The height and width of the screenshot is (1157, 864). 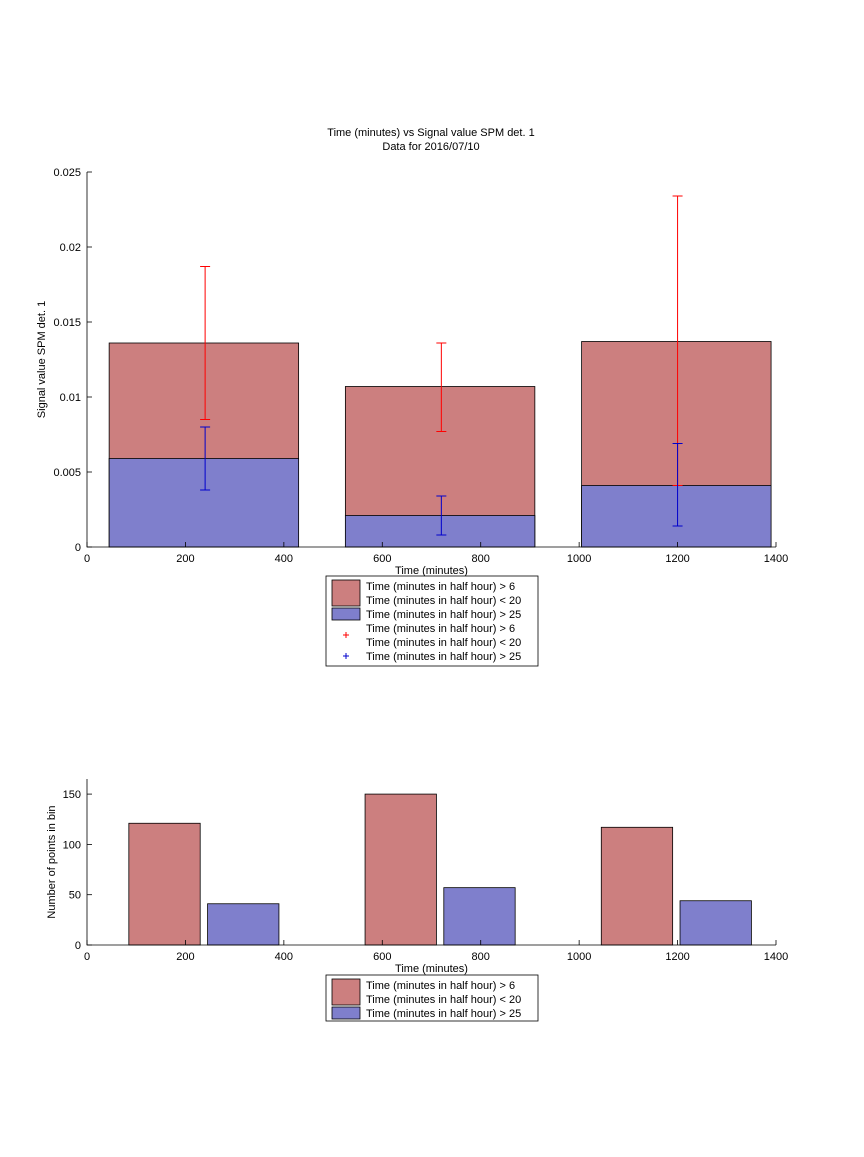 I want to click on chart2-xtick-label-1: 200, so click(x=185, y=957).